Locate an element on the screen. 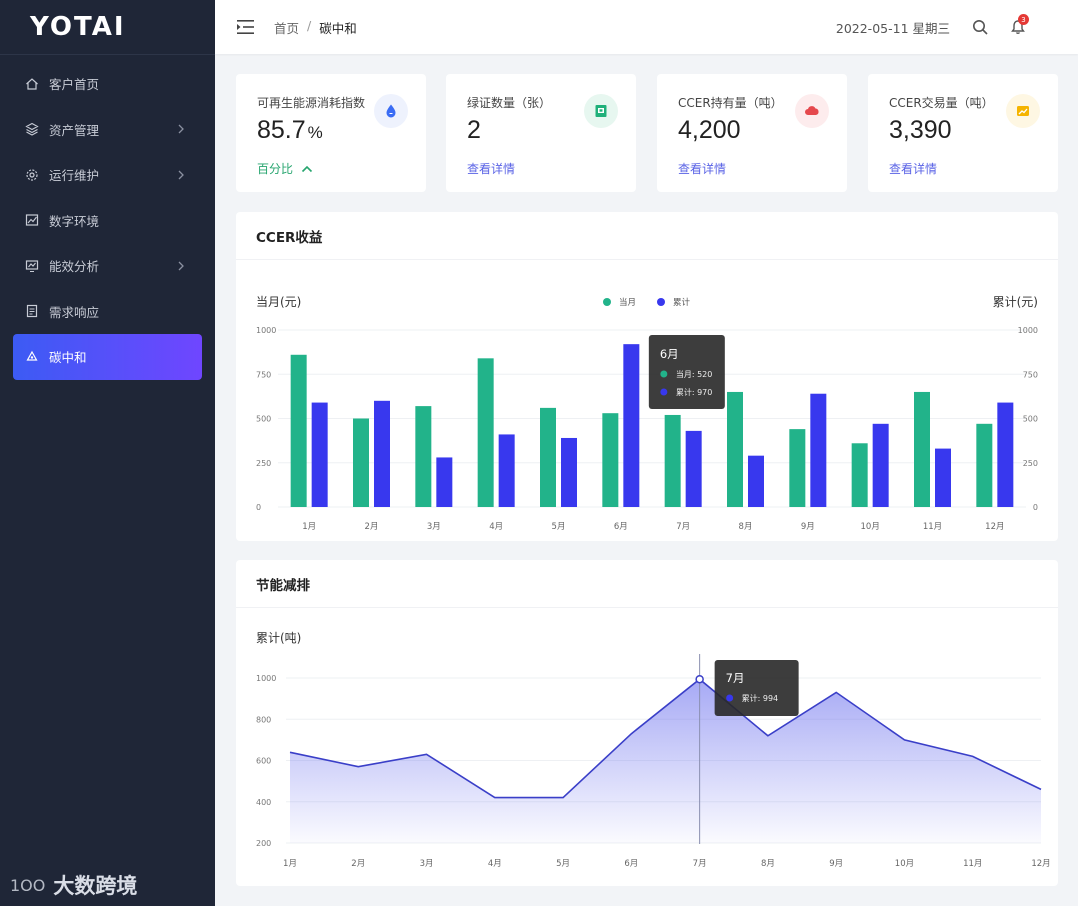 The image size is (1078, 906). y2-tick-label: 250 is located at coordinates (1030, 463).